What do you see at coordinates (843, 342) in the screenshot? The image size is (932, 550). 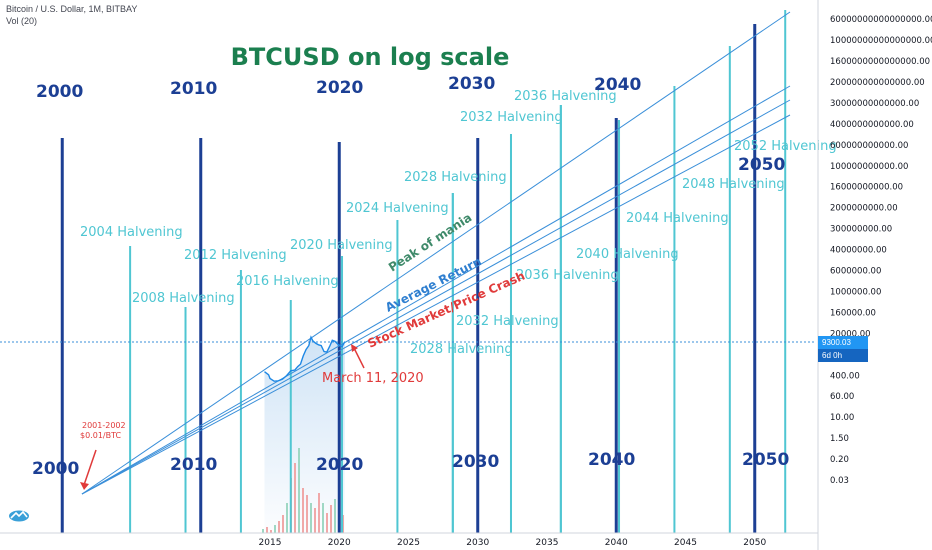 I see `last-price-label: 9300.03` at bounding box center [843, 342].